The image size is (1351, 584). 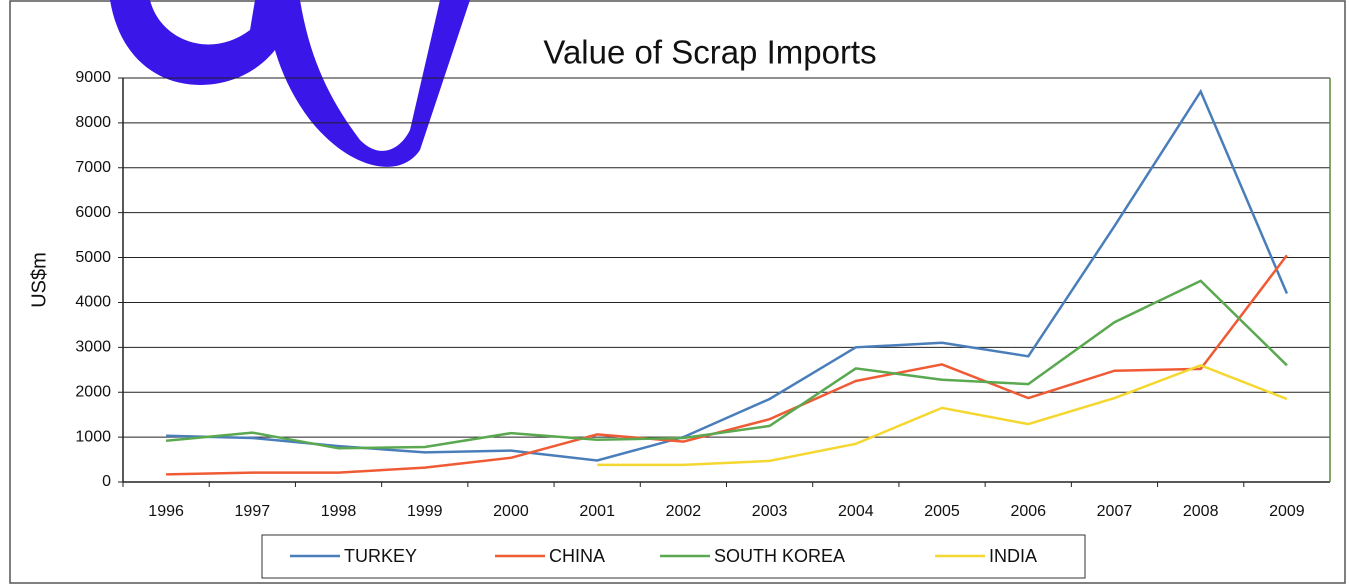 I want to click on y-axis-label: US$m, so click(x=39, y=280).